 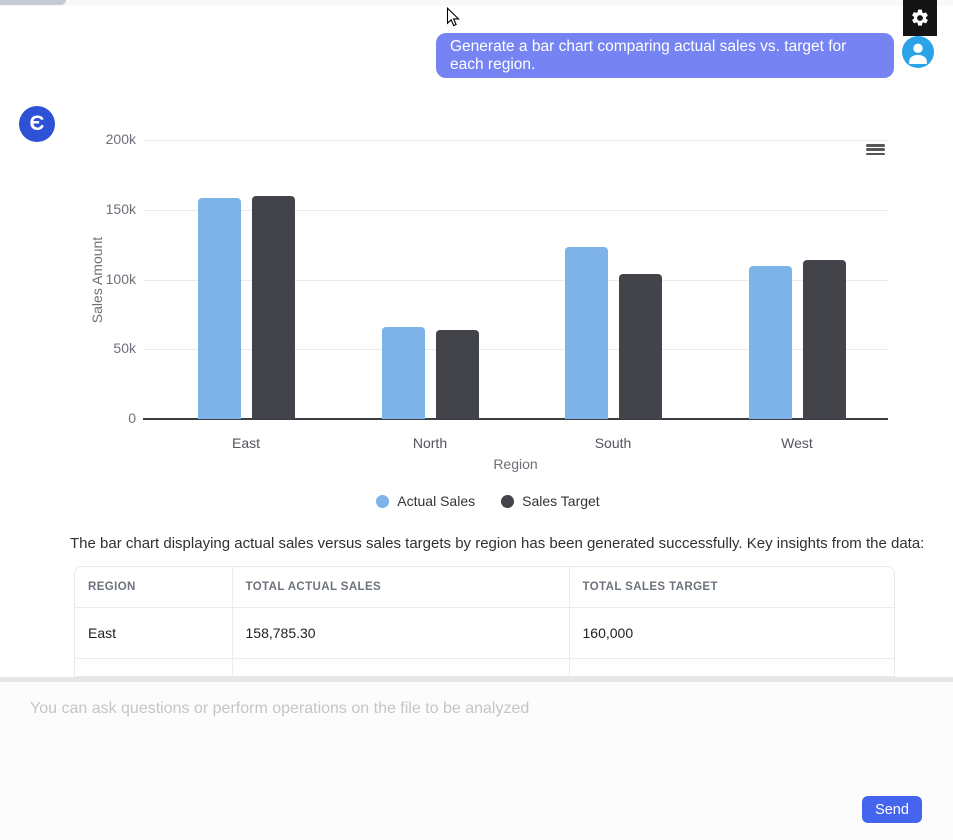 I want to click on table-row: East 158,785.30 160,000, so click(x=484, y=633).